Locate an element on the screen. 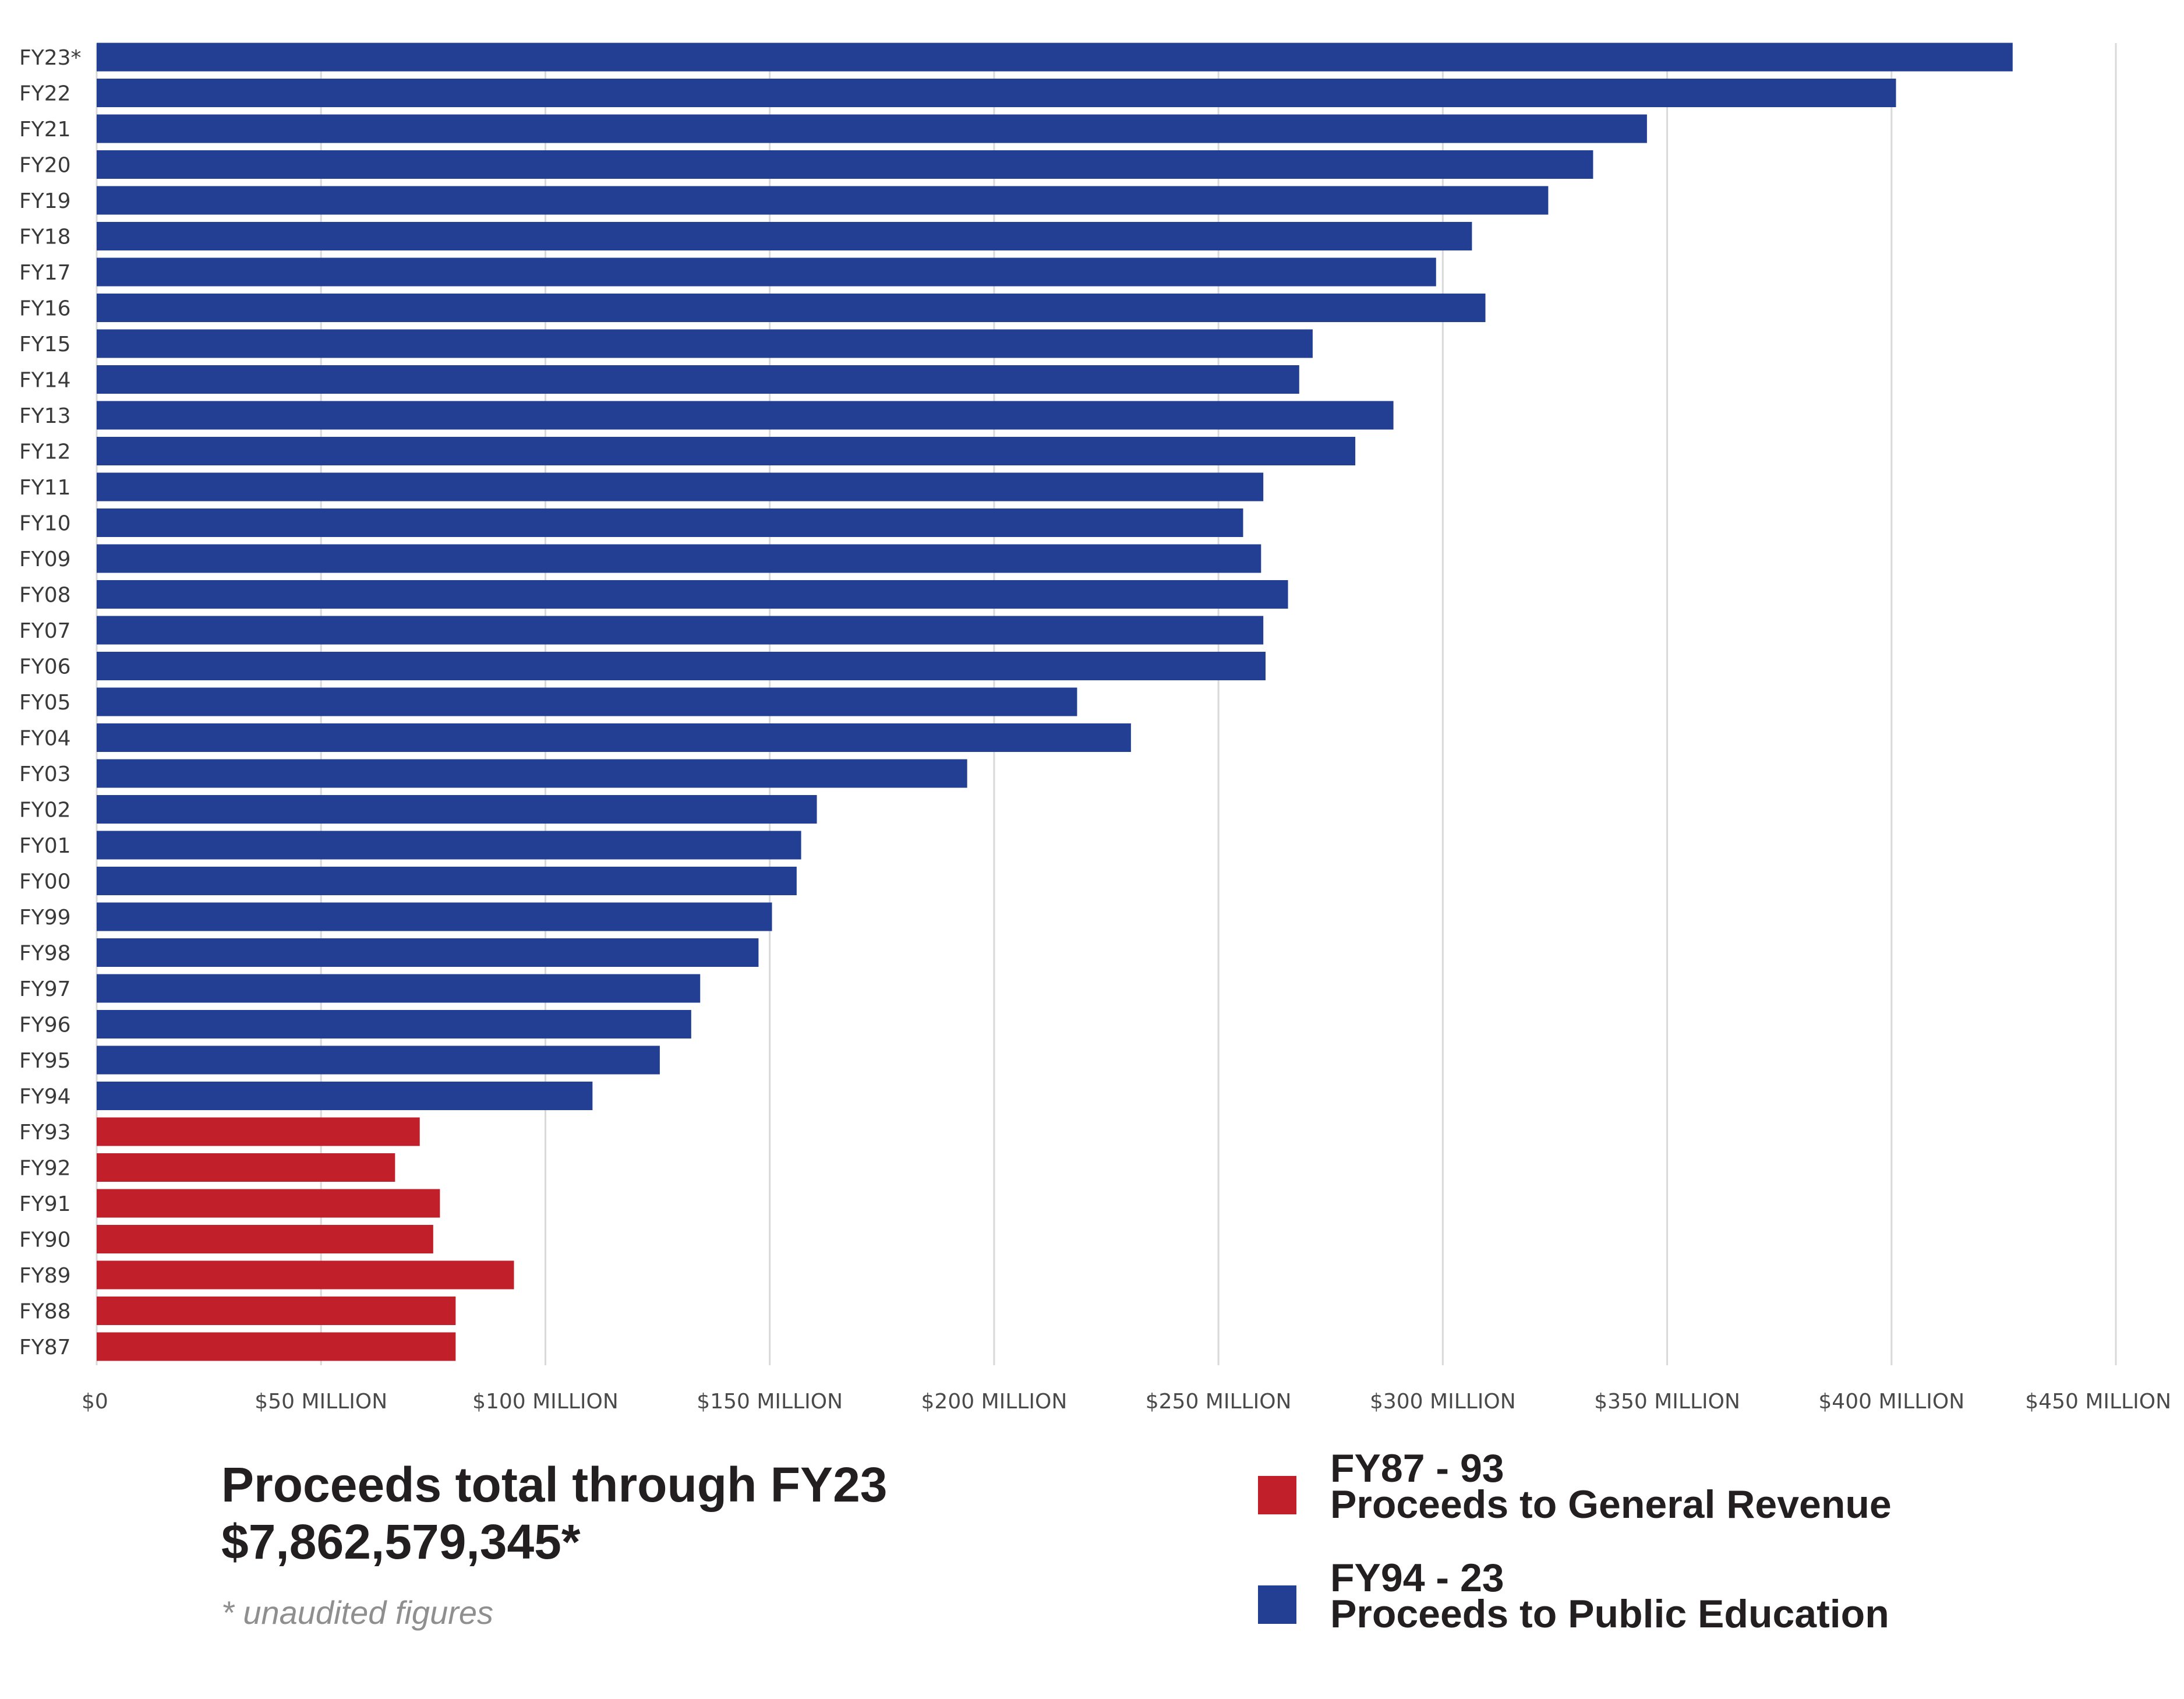  legend-swatch-general-revenue is located at coordinates (1277, 1495).